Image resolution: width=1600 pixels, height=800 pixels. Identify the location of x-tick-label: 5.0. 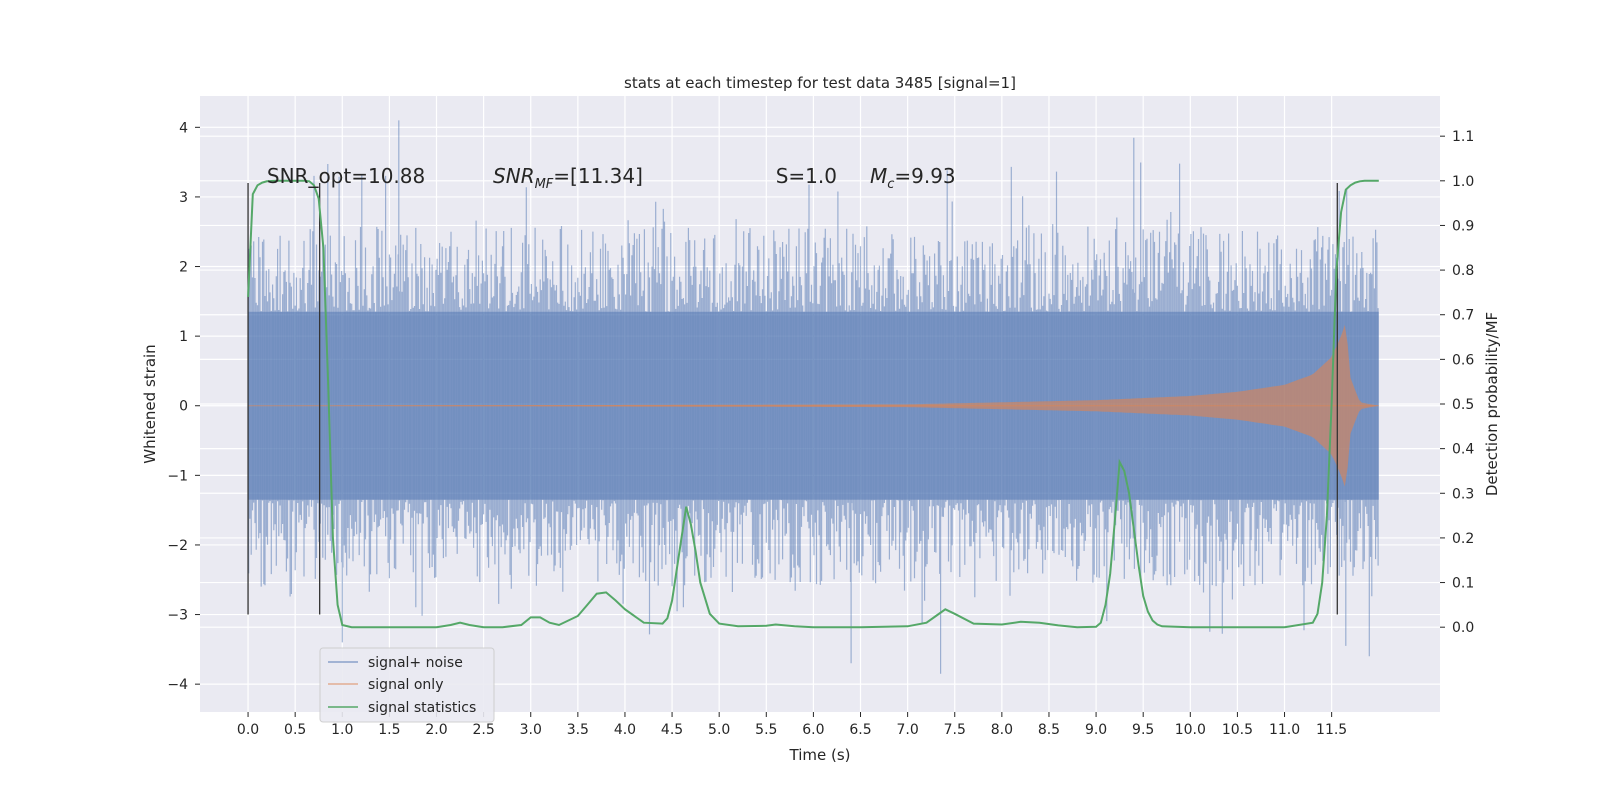
(719, 730).